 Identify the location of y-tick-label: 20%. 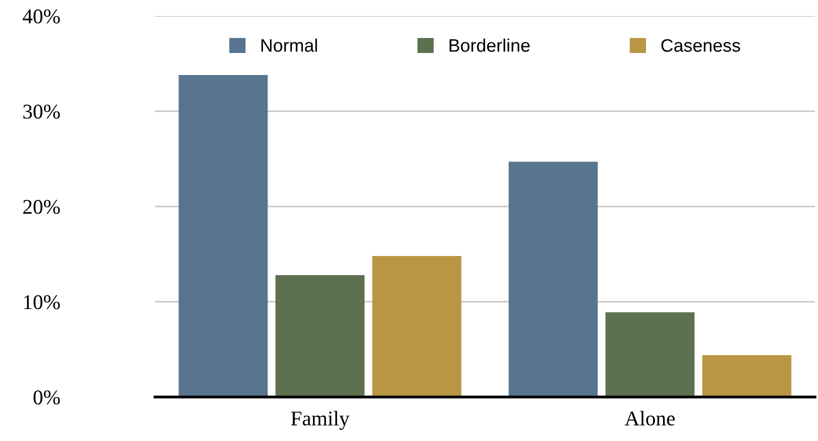
(41, 207).